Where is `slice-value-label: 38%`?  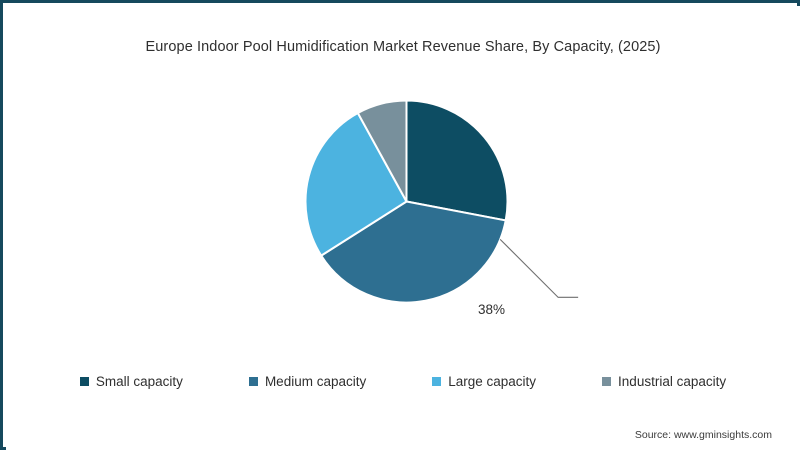 slice-value-label: 38% is located at coordinates (492, 309).